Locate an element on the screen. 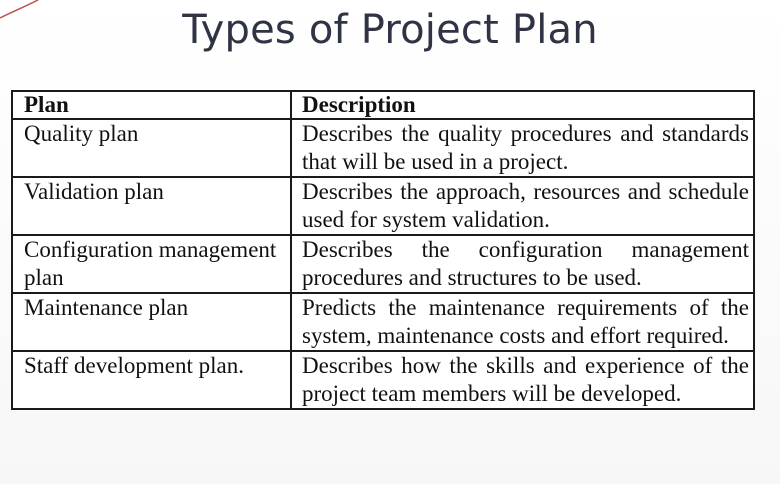 This screenshot has width=780, height=484. plan-name: Staff development plan. is located at coordinates (151, 380).